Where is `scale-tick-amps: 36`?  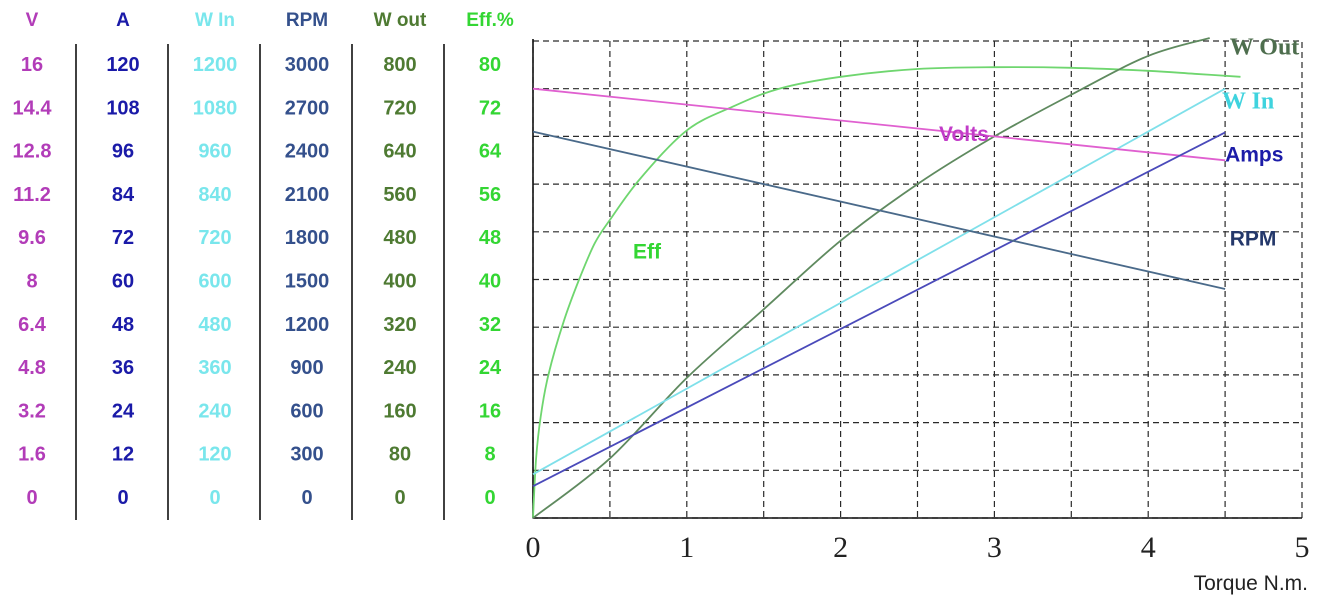
scale-tick-amps: 36 is located at coordinates (123, 368).